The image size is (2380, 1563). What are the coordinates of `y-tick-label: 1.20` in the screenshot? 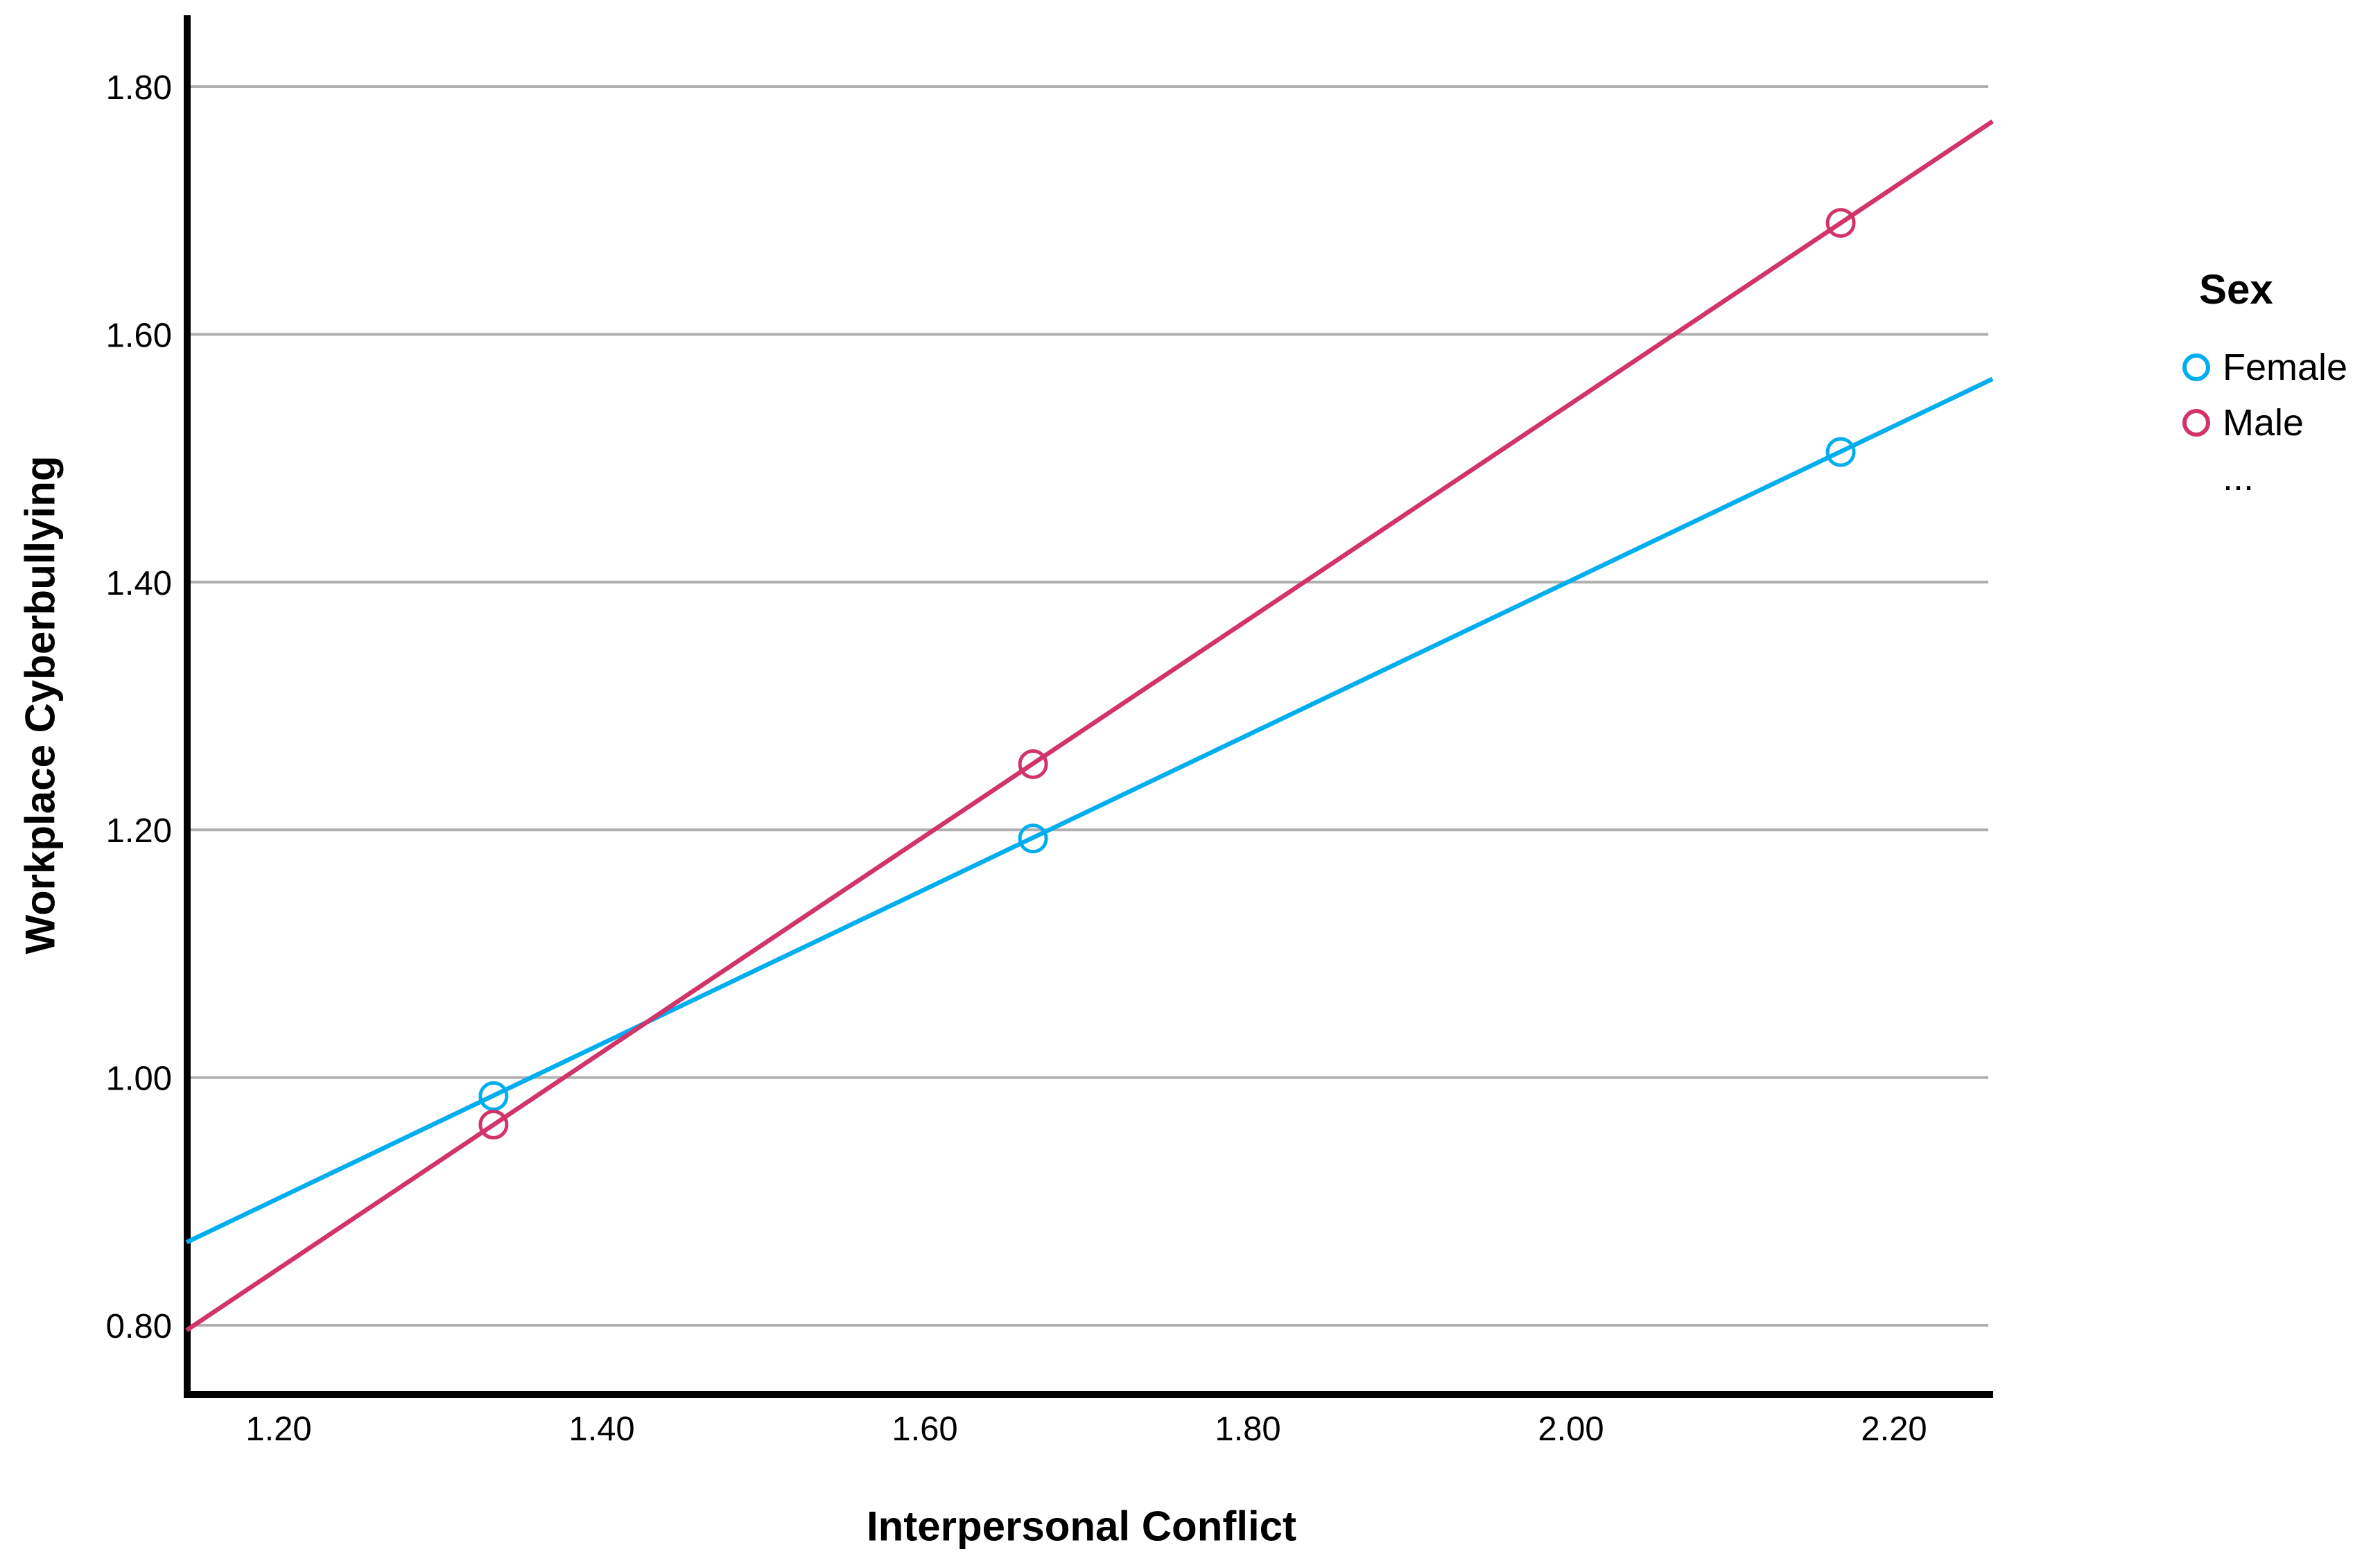 It's located at (139, 831).